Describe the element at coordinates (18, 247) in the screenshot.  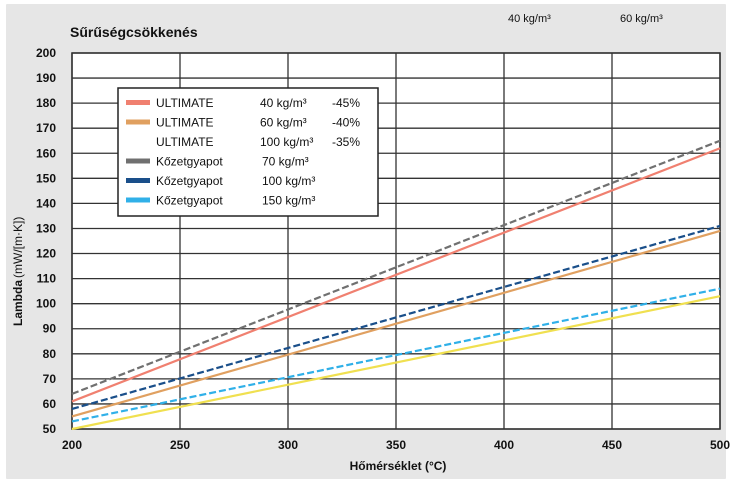
I see `y-axis-unit: (mW/[m·K])` at that location.